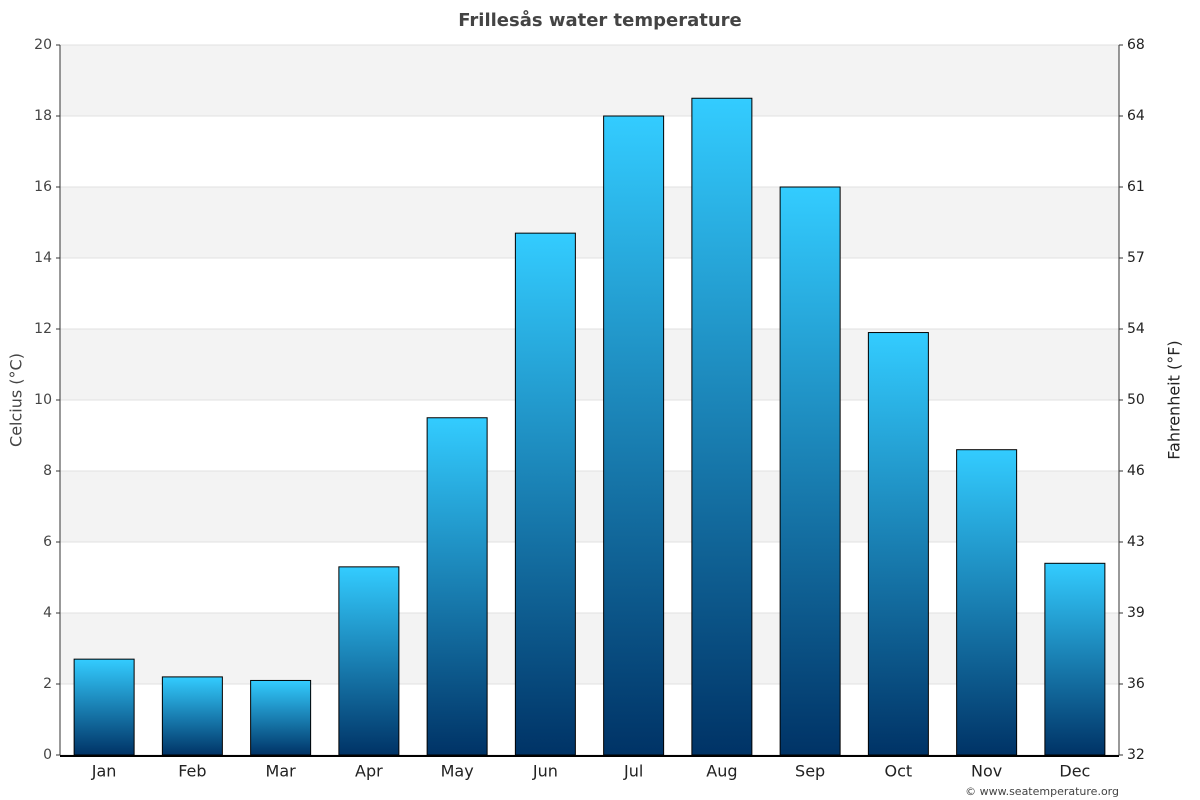 This screenshot has width=1200, height=800. Describe the element at coordinates (545, 771) in the screenshot. I see `x-tick-label: Jun` at that location.